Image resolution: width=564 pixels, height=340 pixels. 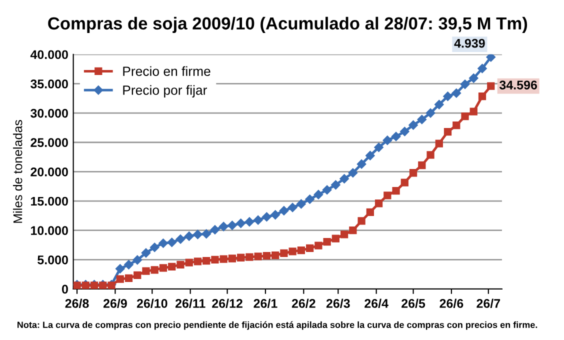 What do you see at coordinates (488, 303) in the screenshot?
I see `x-tick-label: 26/7` at bounding box center [488, 303].